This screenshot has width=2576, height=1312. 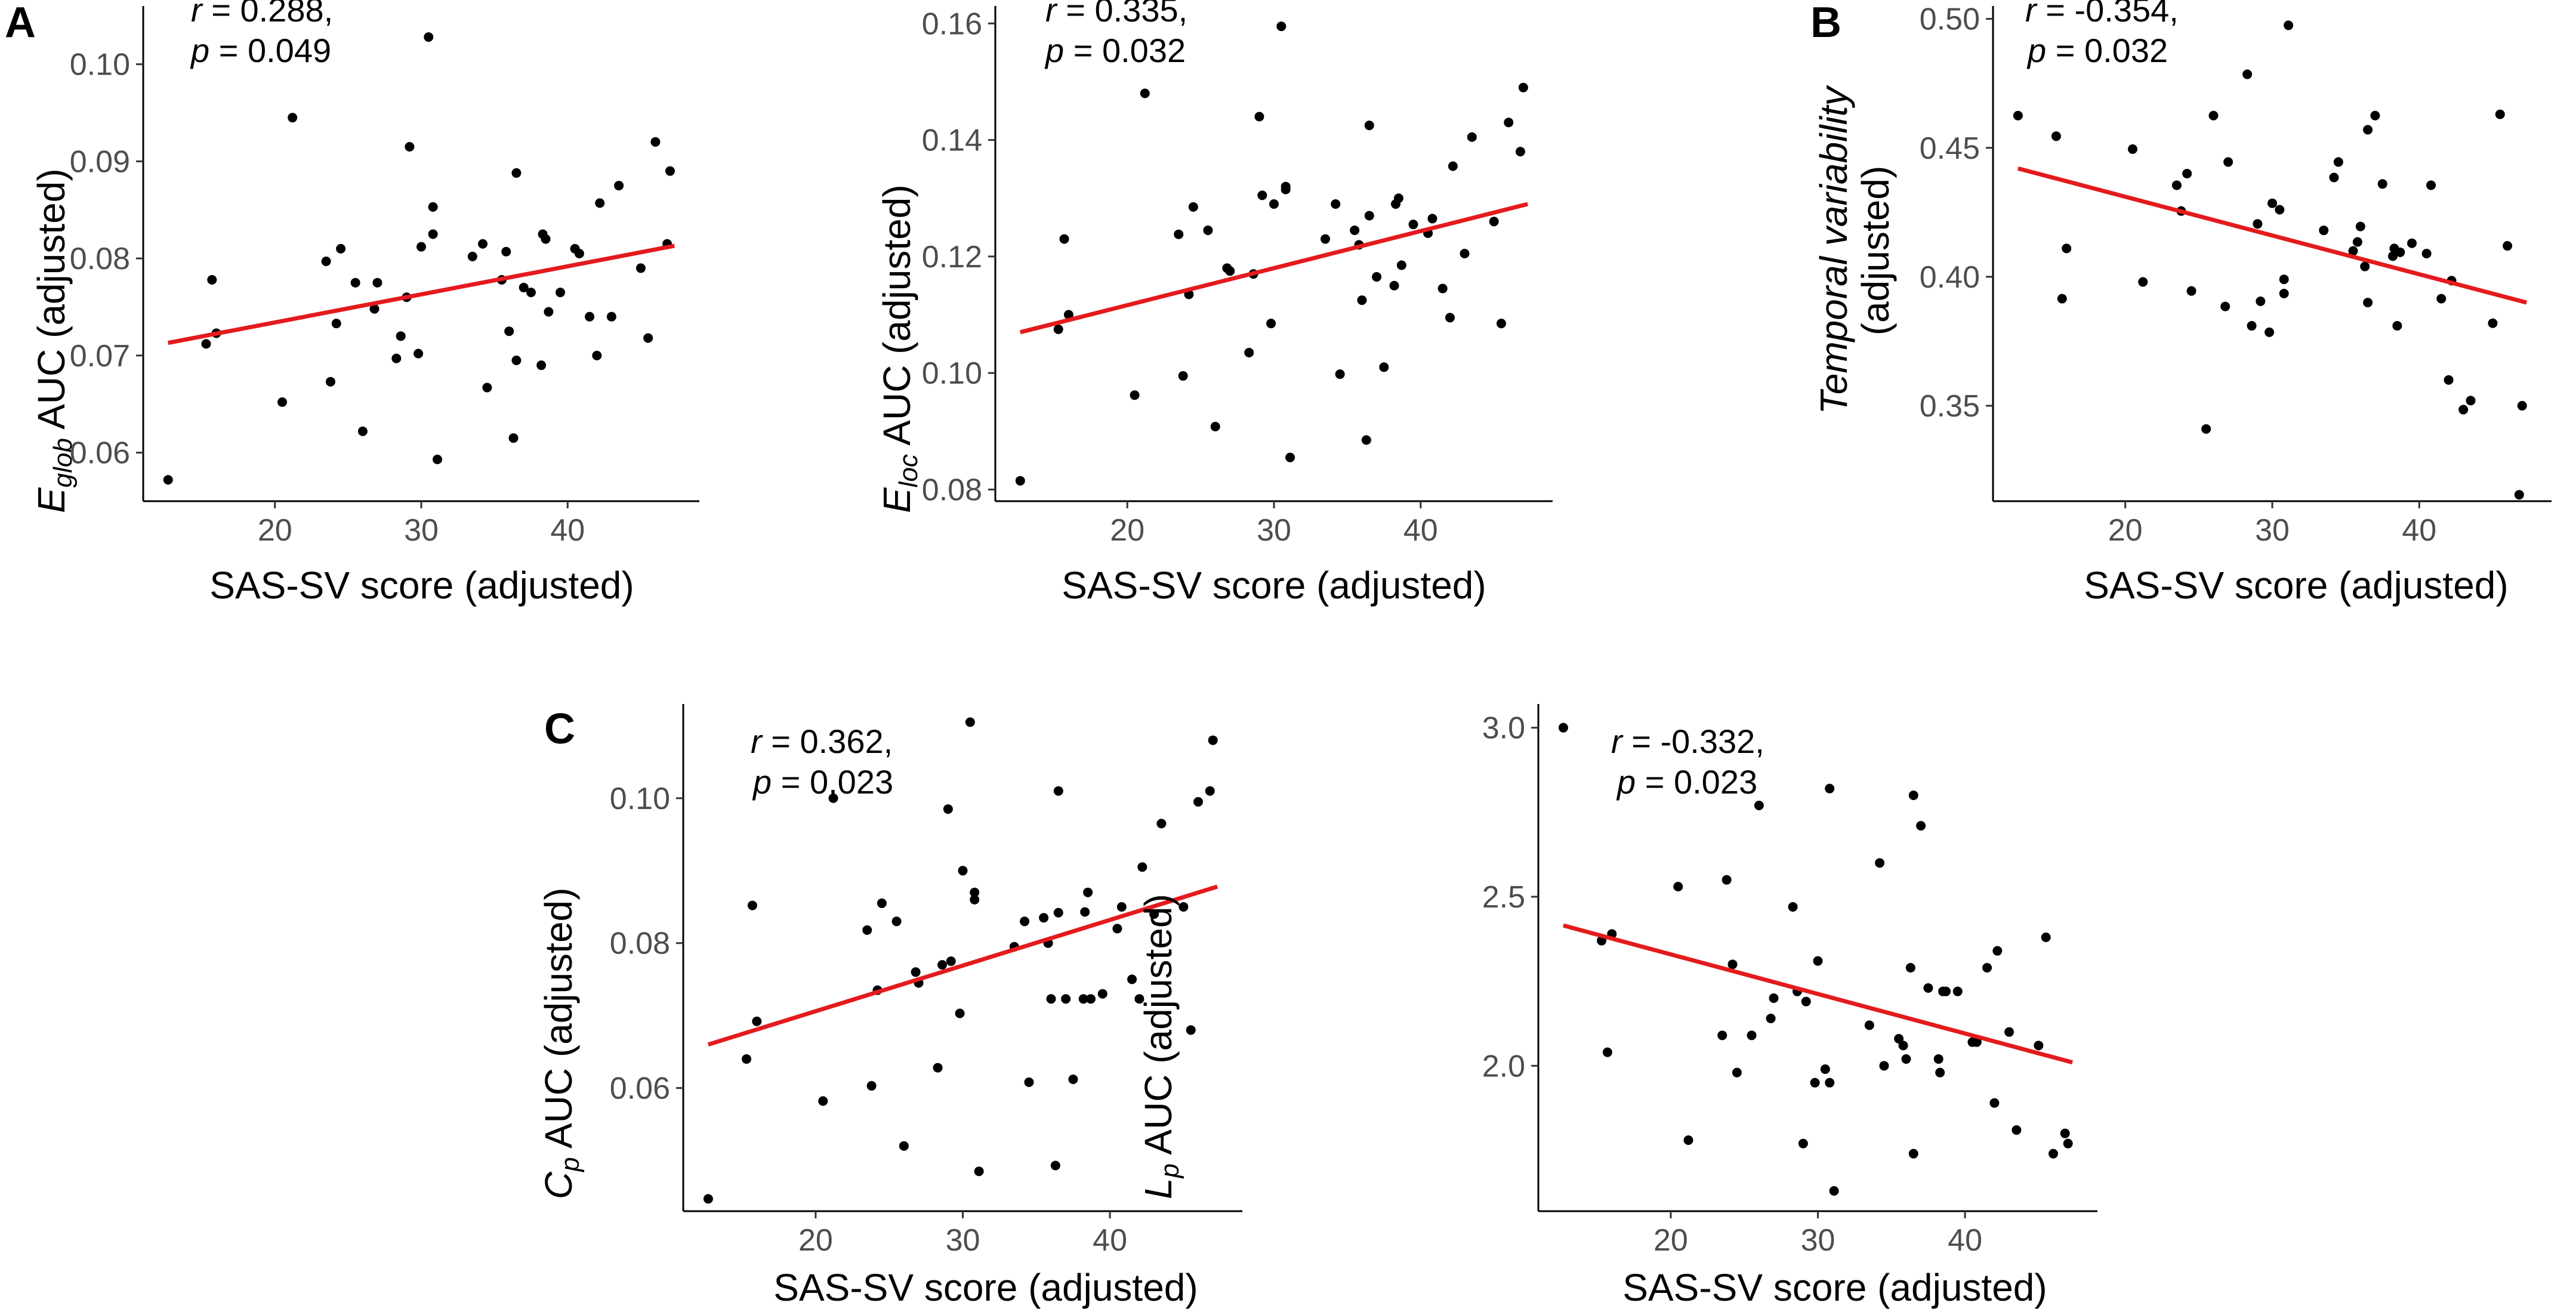 What do you see at coordinates (2102, 14) in the screenshot?
I see `temporal-annotation-r: r = -0.354,` at bounding box center [2102, 14].